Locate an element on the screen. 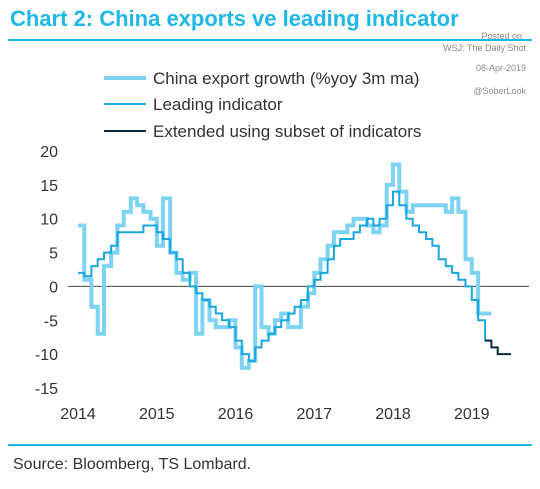  x-tick-label: 2019 is located at coordinates (472, 414).